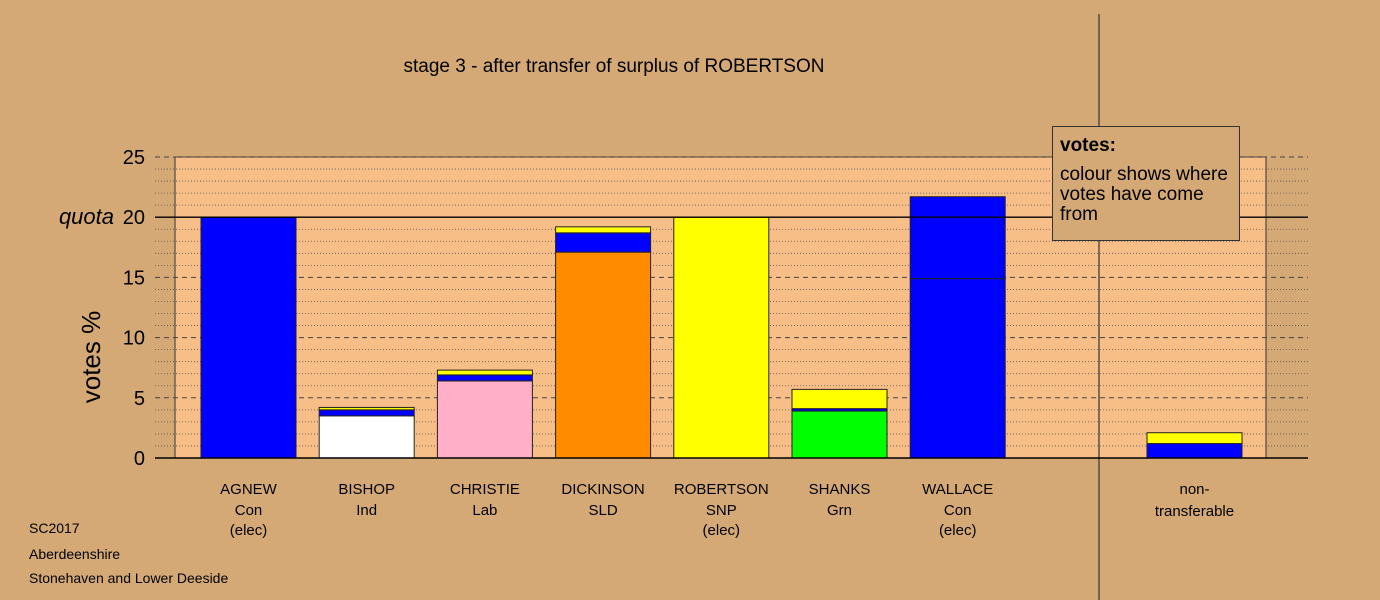 The width and height of the screenshot is (1380, 600). Describe the element at coordinates (129, 578) in the screenshot. I see `footer-ward: Stonehaven and Lower Deeside` at that location.